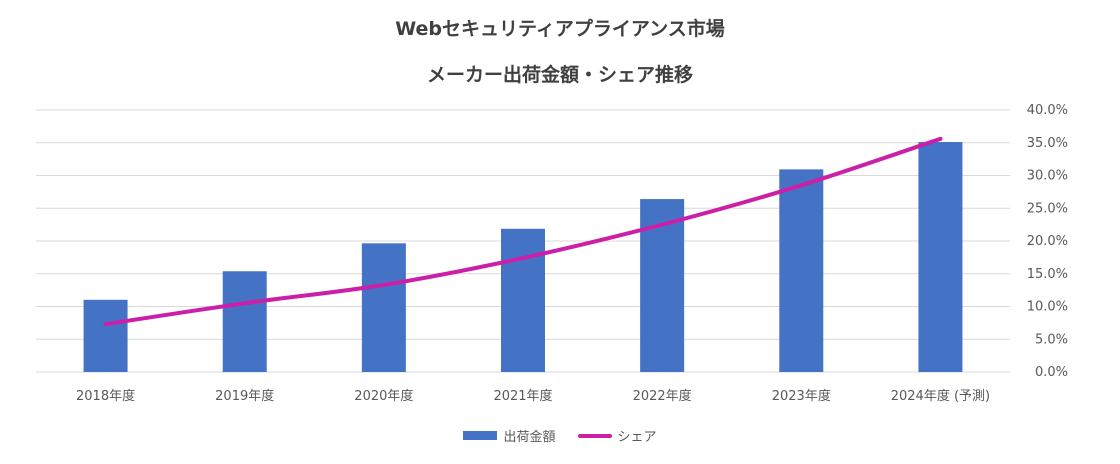 The image size is (1120, 464). What do you see at coordinates (480, 435) in the screenshot?
I see `legend-bar-swatch` at bounding box center [480, 435].